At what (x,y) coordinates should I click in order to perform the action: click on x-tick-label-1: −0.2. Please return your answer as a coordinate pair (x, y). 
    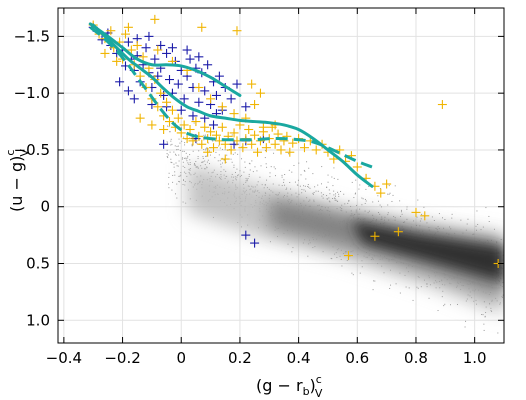
    Looking at the image, I should click on (122, 358).